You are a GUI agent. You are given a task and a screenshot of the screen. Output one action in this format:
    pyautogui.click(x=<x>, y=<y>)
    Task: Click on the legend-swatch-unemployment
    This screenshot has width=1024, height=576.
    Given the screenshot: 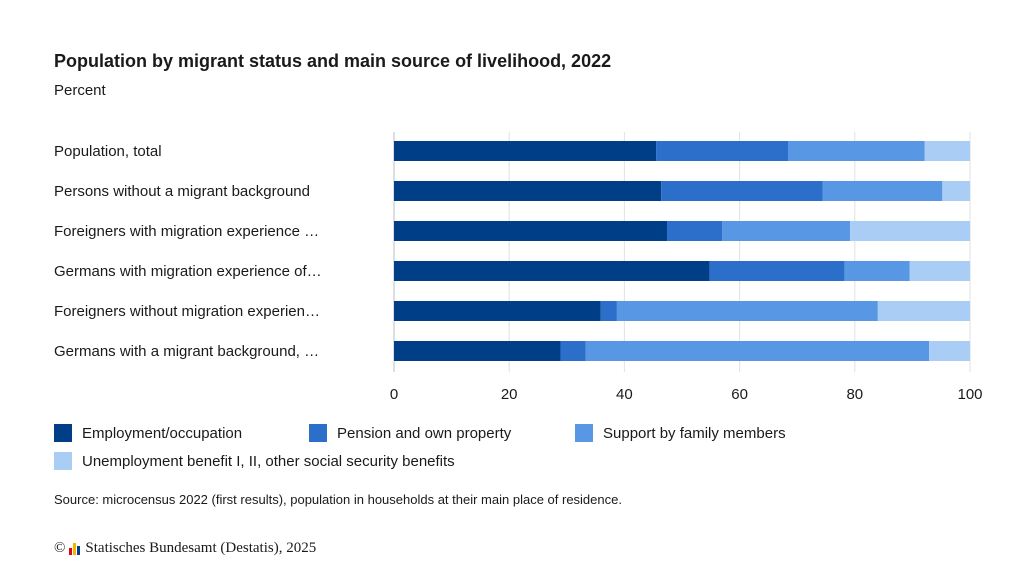 What is the action you would take?
    pyautogui.click(x=63, y=461)
    